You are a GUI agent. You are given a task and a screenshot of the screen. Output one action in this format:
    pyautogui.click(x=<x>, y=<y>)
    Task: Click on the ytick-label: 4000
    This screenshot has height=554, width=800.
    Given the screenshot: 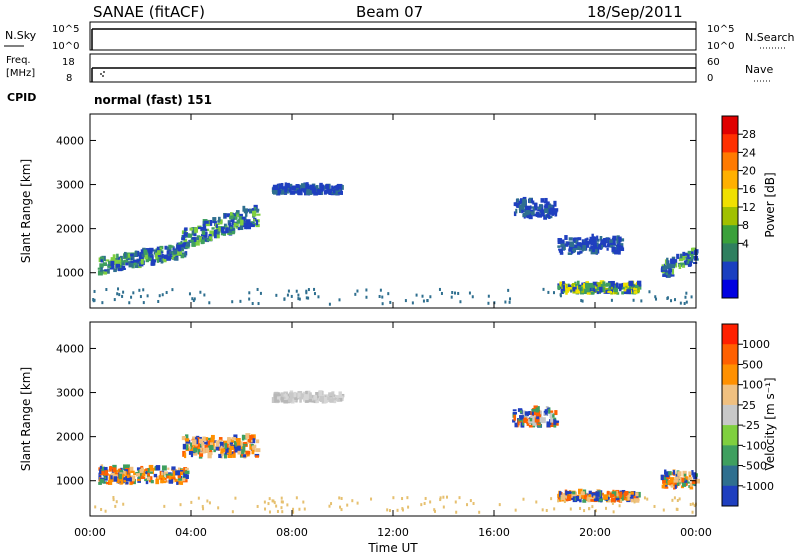 What is the action you would take?
    pyautogui.click(x=70, y=348)
    